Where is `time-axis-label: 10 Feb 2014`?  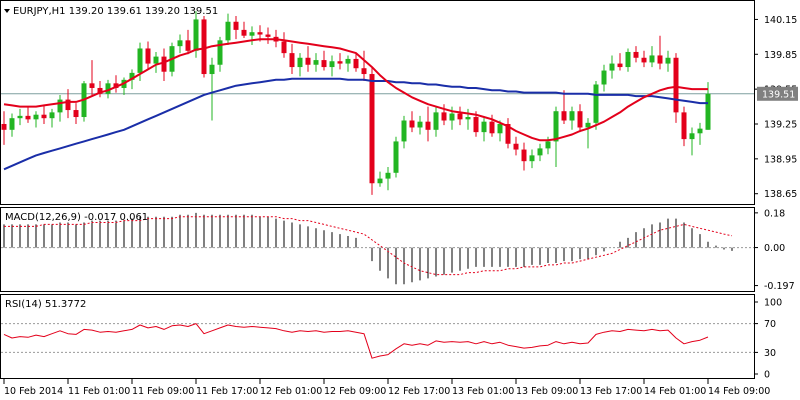
time-axis-label: 10 Feb 2014 is located at coordinates (33, 391).